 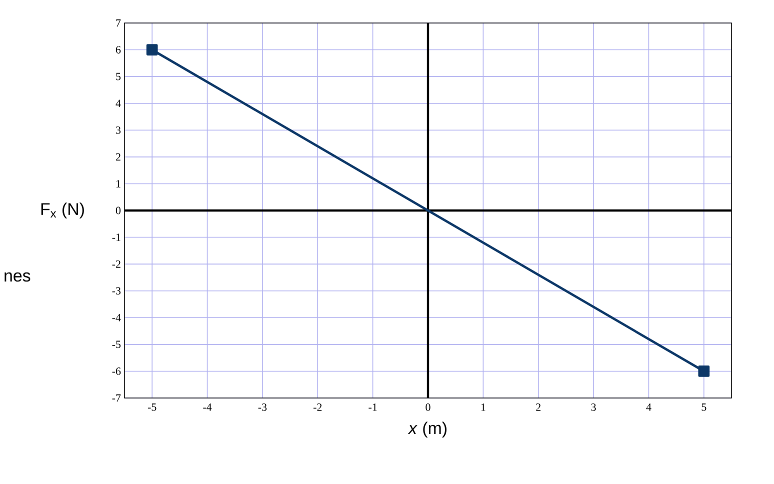 I want to click on x-tick-label: 2, so click(x=538, y=407).